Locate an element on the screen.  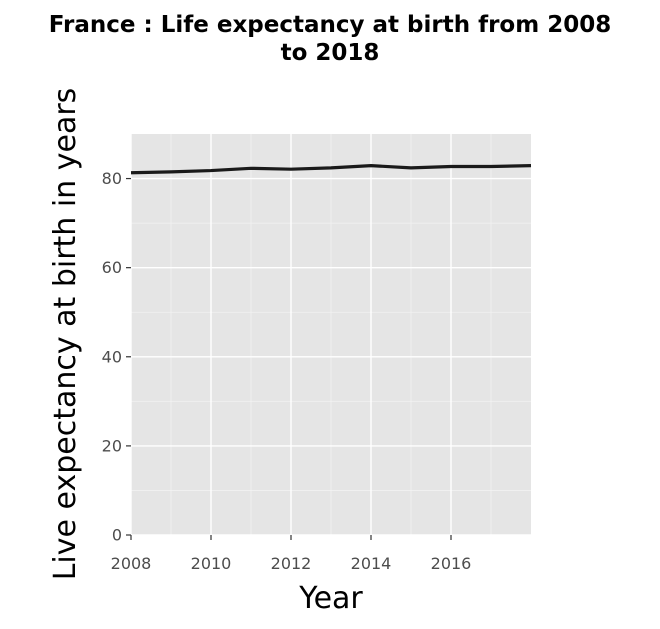
y-tick-label: 80 is located at coordinates (112, 178).